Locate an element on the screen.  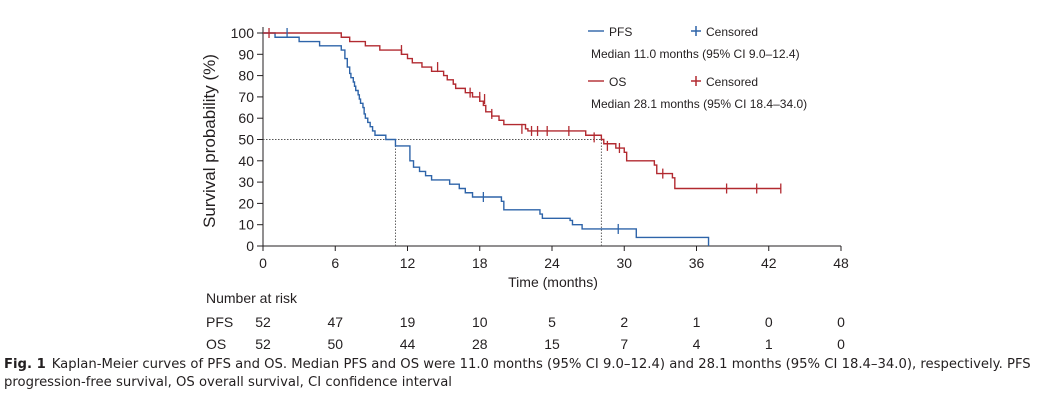
x-tick-label: 30 is located at coordinates (624, 263).